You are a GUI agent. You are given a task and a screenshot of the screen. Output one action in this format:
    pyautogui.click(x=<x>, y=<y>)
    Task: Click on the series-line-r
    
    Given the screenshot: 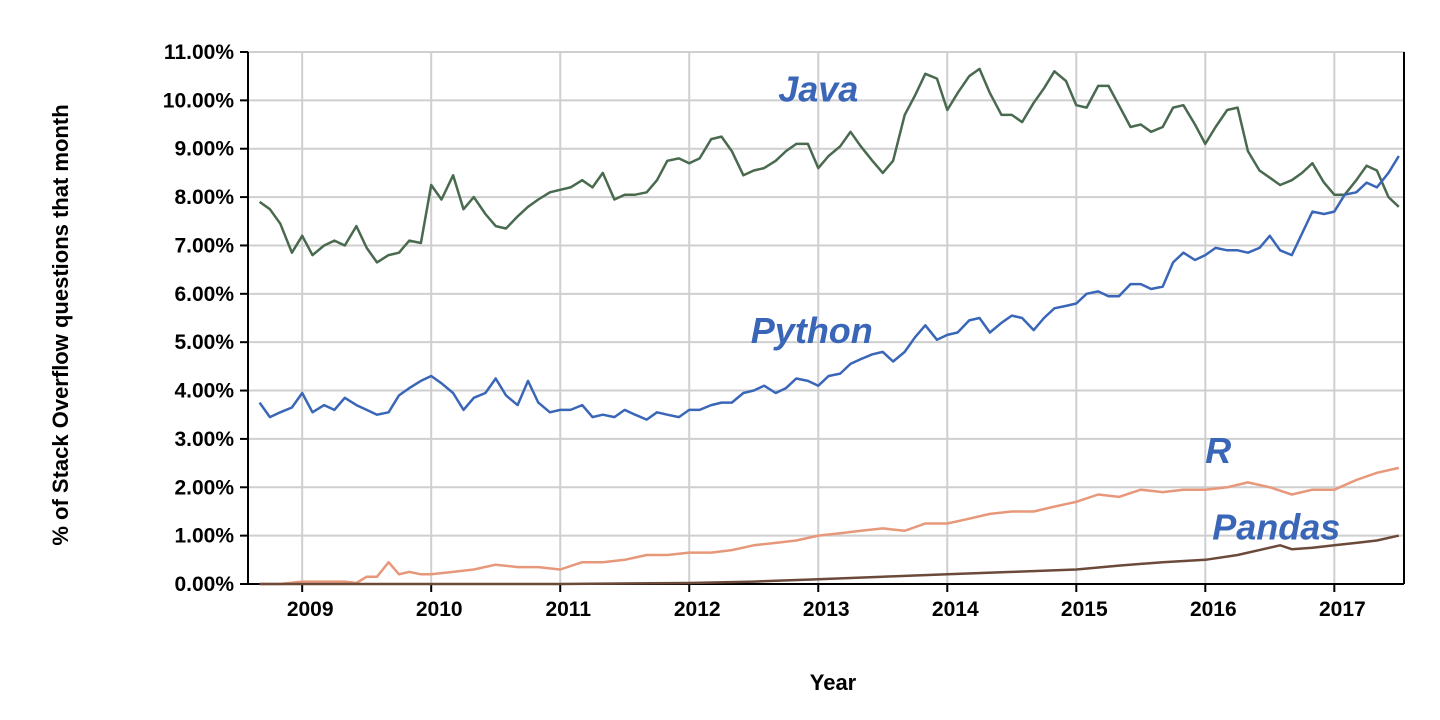 What is the action you would take?
    pyautogui.click(x=829, y=526)
    